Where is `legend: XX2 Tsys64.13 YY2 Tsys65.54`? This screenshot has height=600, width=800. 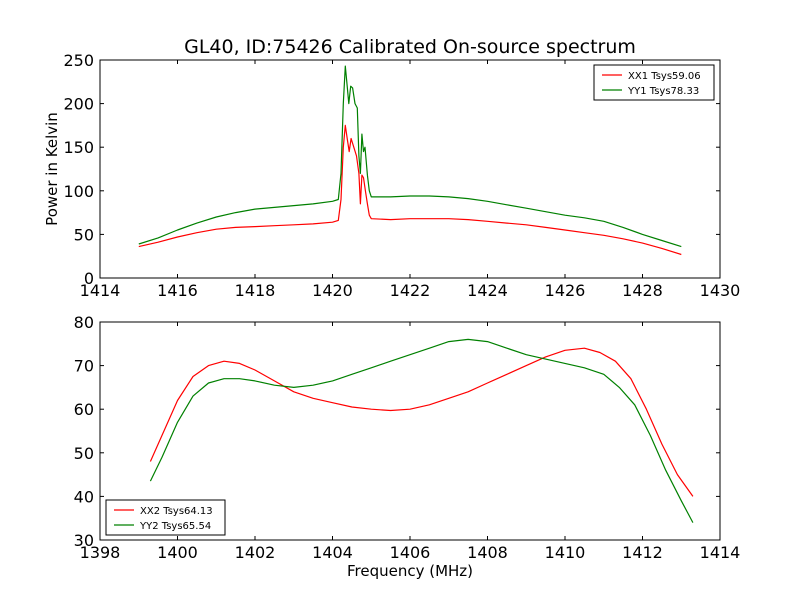 legend: XX2 Tsys64.13 YY2 Tsys65.54 is located at coordinates (165, 517).